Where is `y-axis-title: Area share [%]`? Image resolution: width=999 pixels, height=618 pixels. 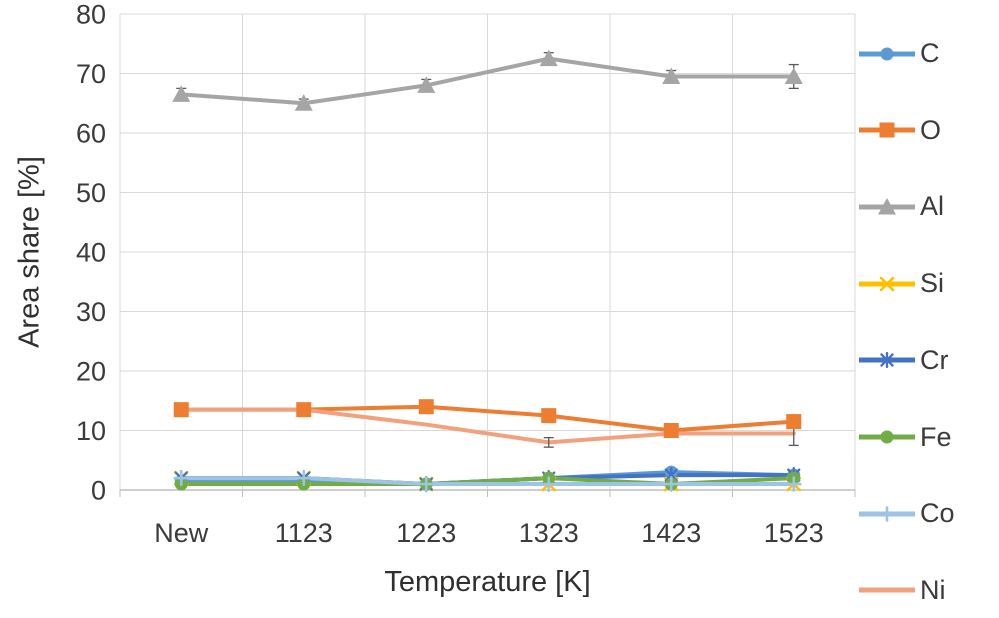
y-axis-title: Area share [%] is located at coordinates (29, 252).